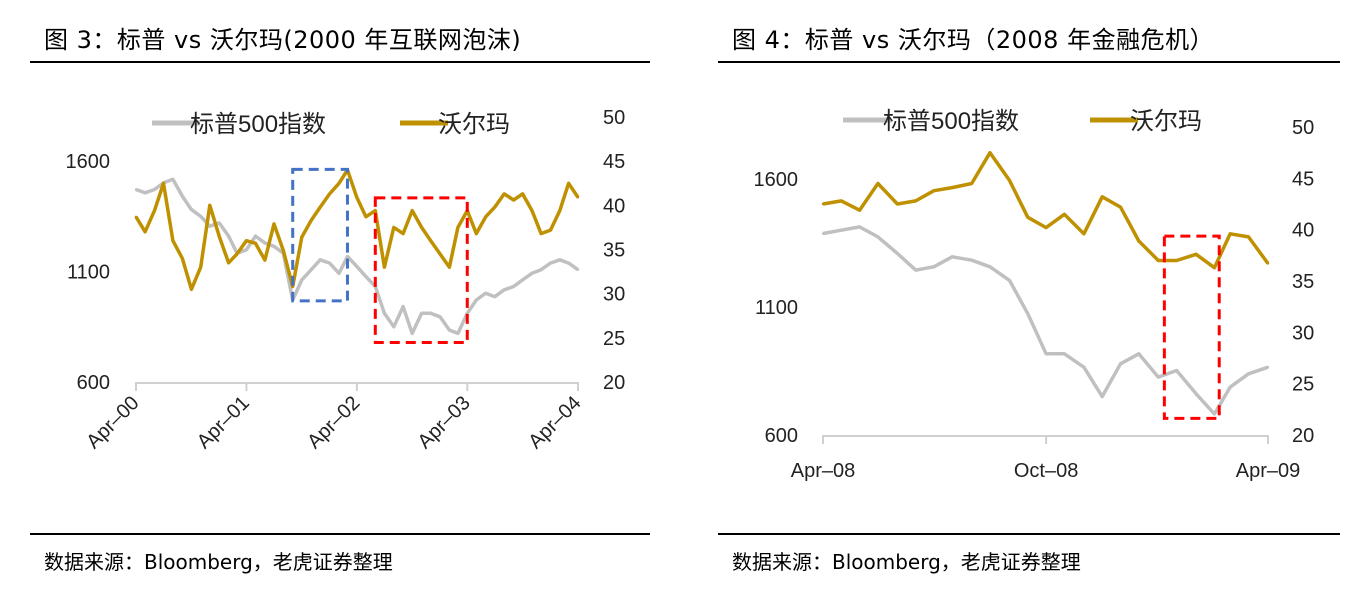 Image resolution: width=1360 pixels, height=611 pixels. Describe the element at coordinates (554, 422) in the screenshot. I see `x-tick-label: Apr–04` at that location.